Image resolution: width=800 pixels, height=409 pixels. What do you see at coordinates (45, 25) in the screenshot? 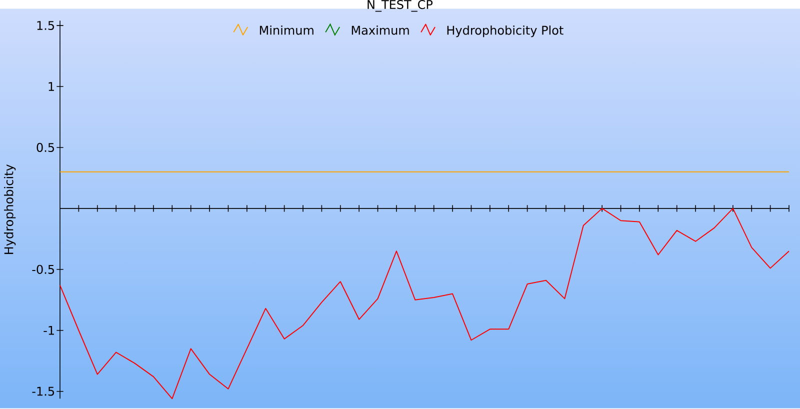
I see `y-tick-label: 1.5` at bounding box center [45, 25].